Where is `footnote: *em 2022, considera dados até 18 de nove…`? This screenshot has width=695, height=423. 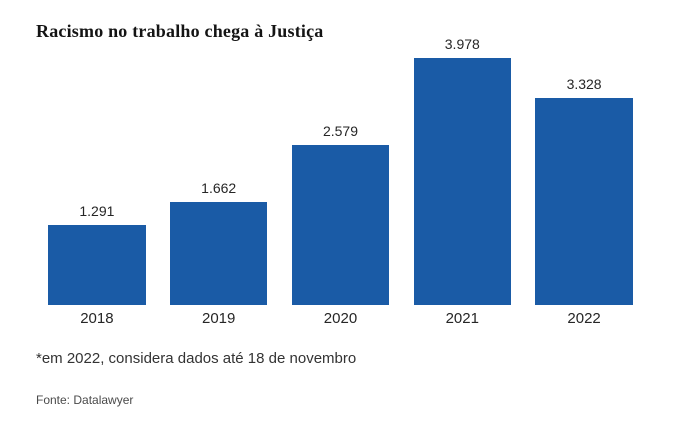 footnote: *em 2022, considera dados até 18 de nove… is located at coordinates (196, 358).